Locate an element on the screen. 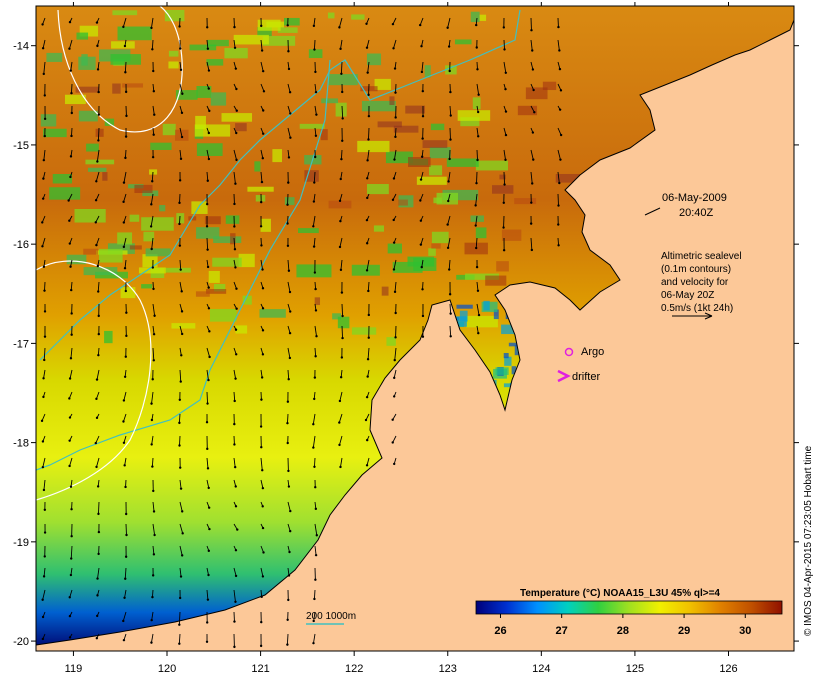 Image resolution: width=820 pixels, height=680 pixels. altimetry-line-1: Altimetric sealevel is located at coordinates (701, 256).